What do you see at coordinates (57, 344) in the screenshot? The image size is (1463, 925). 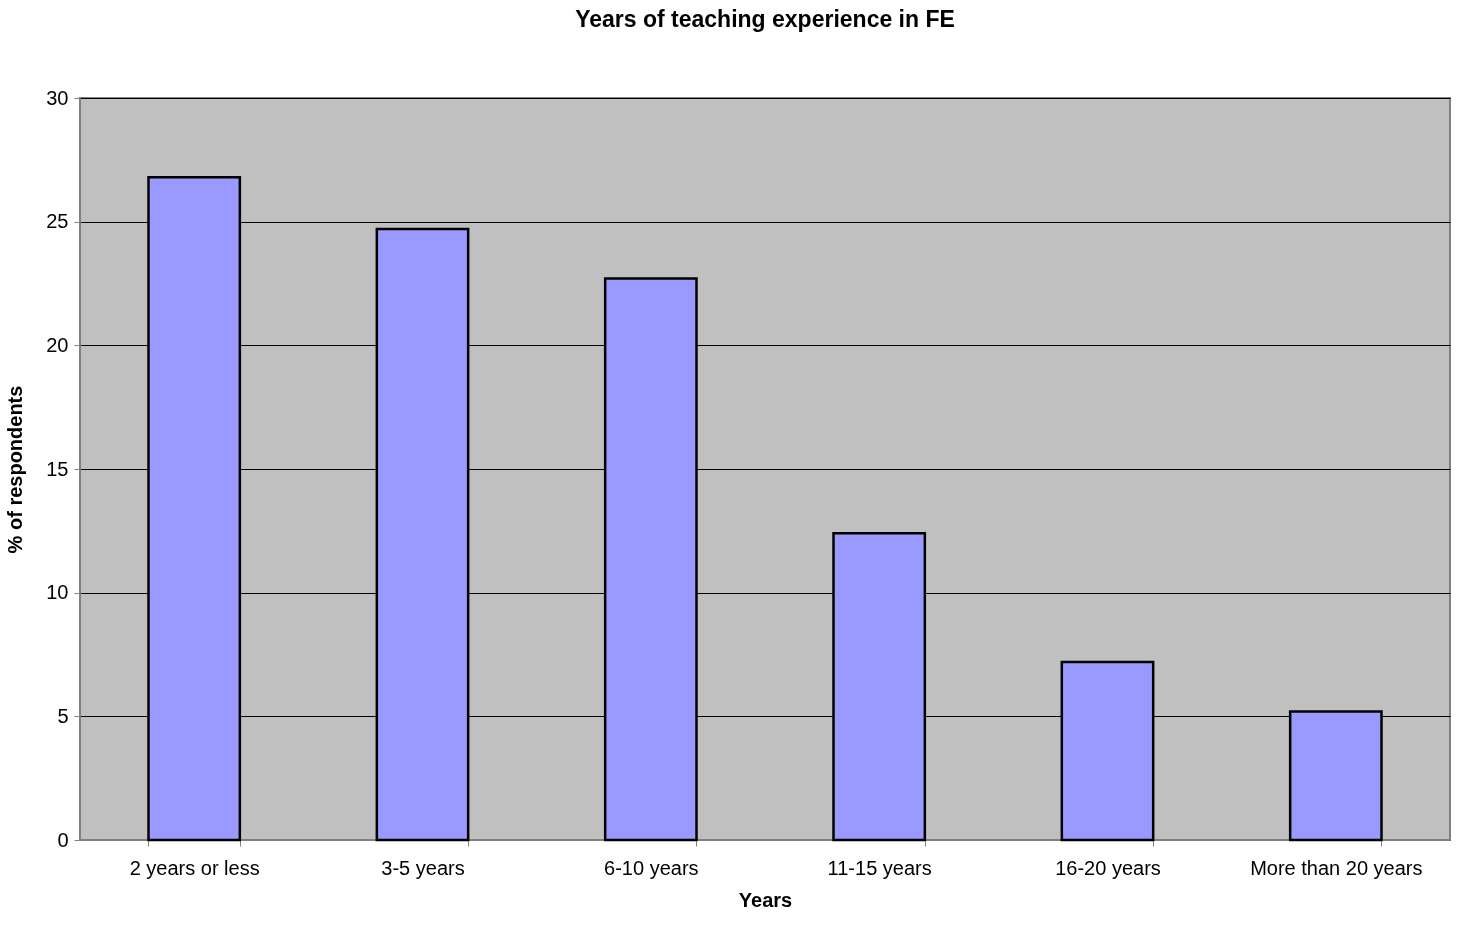 I see `y-tick-label: 20` at bounding box center [57, 344].